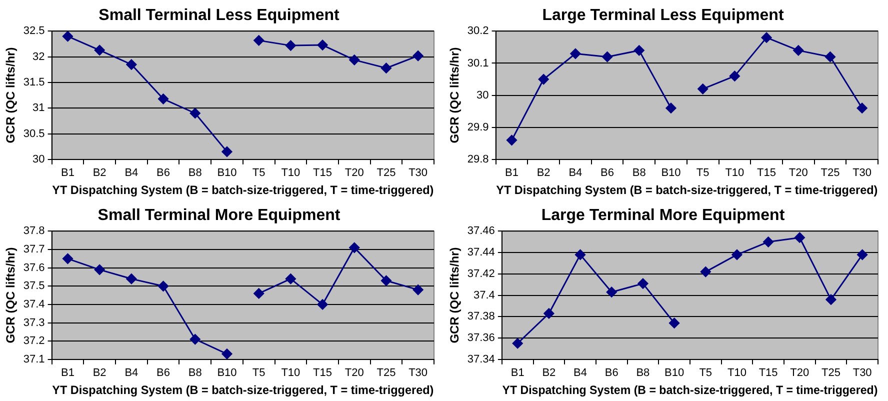  Describe the element at coordinates (478, 127) in the screenshot. I see `y-tick-label: 29.9` at that location.